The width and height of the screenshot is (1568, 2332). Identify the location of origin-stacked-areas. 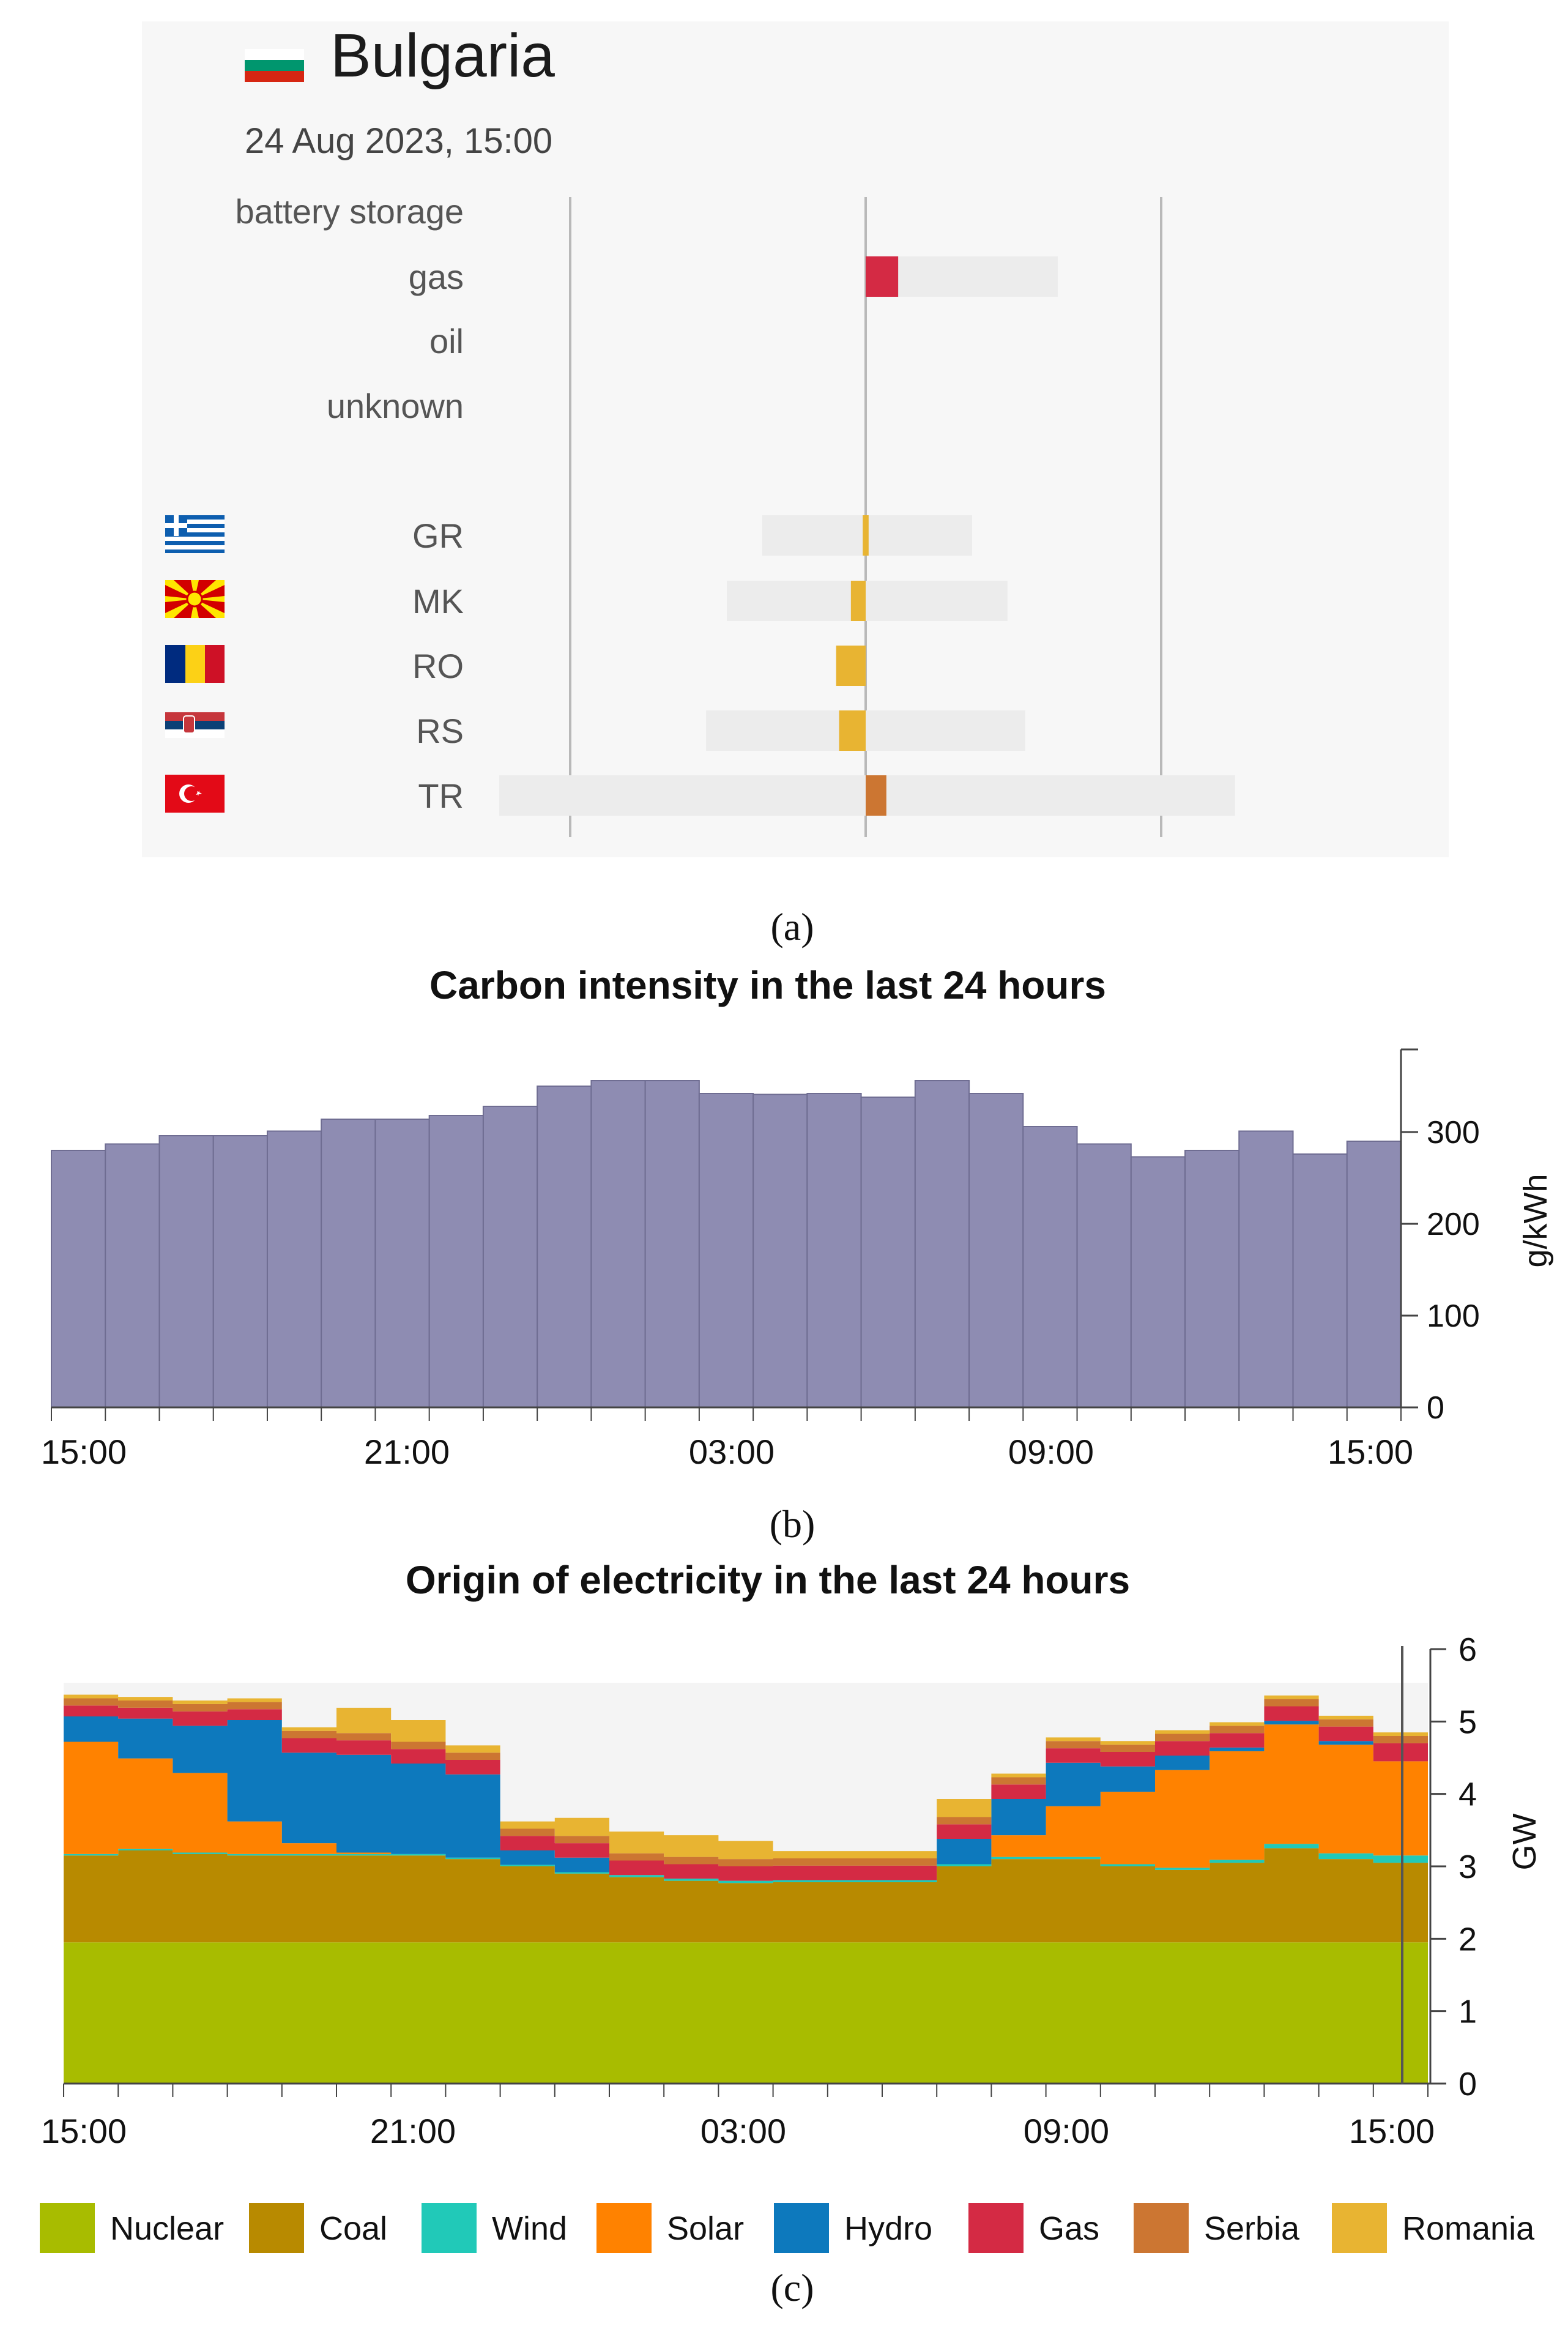
(746, 1889).